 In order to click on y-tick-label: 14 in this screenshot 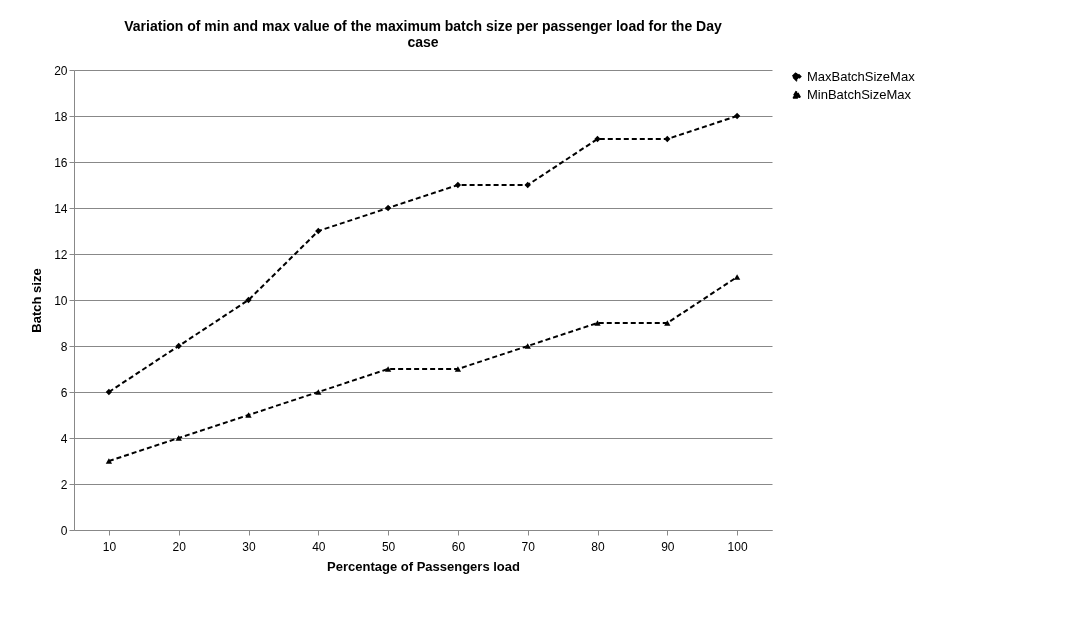, I will do `click(61, 208)`.